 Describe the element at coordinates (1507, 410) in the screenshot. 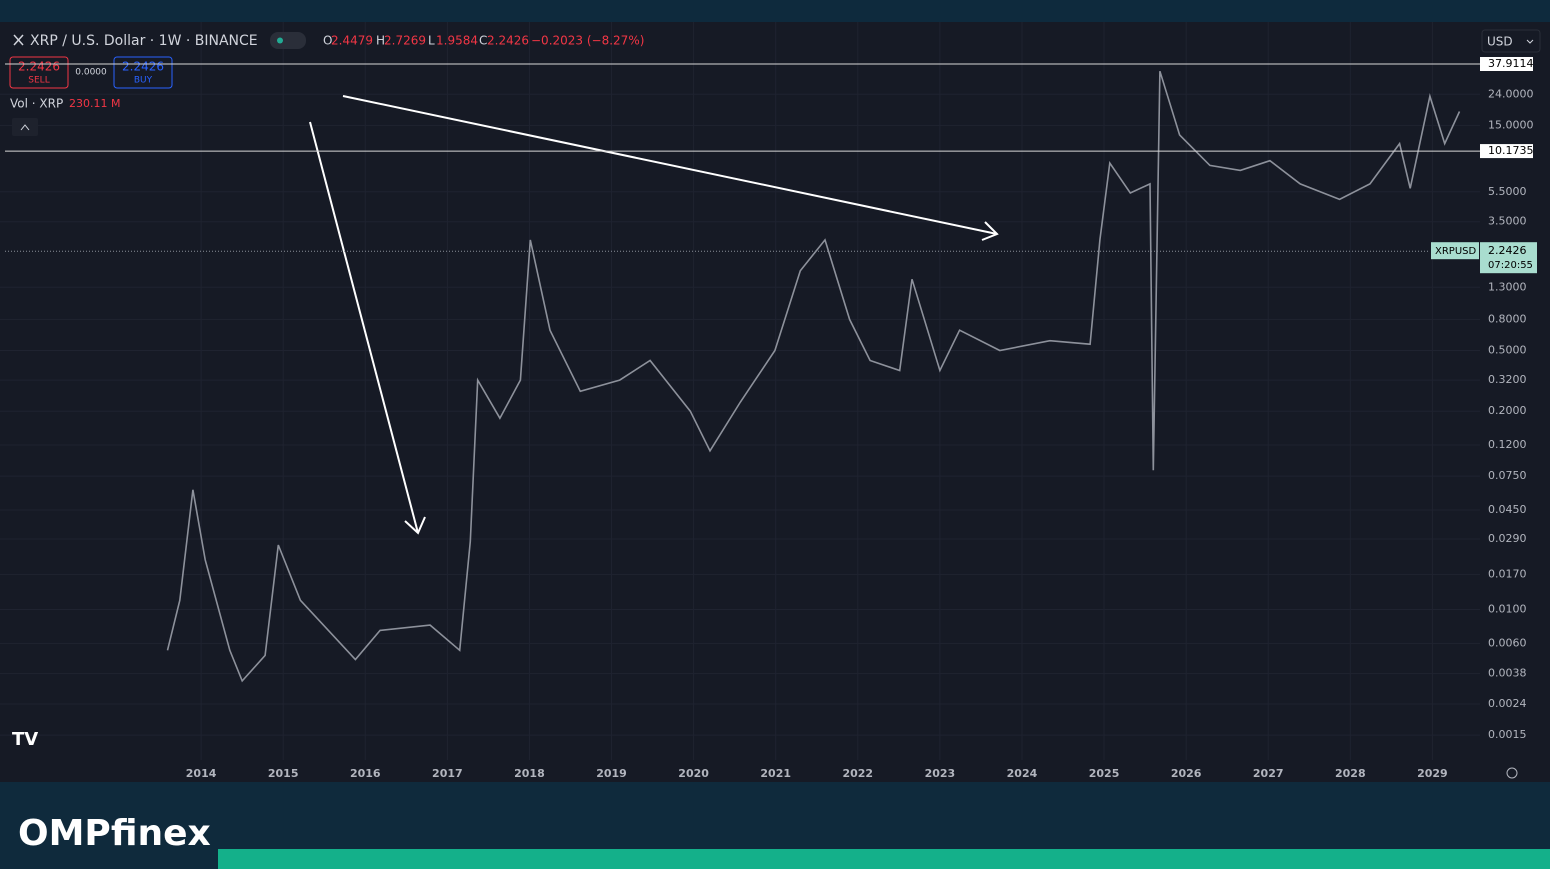

I see `y-tick-label: 0.2000` at that location.